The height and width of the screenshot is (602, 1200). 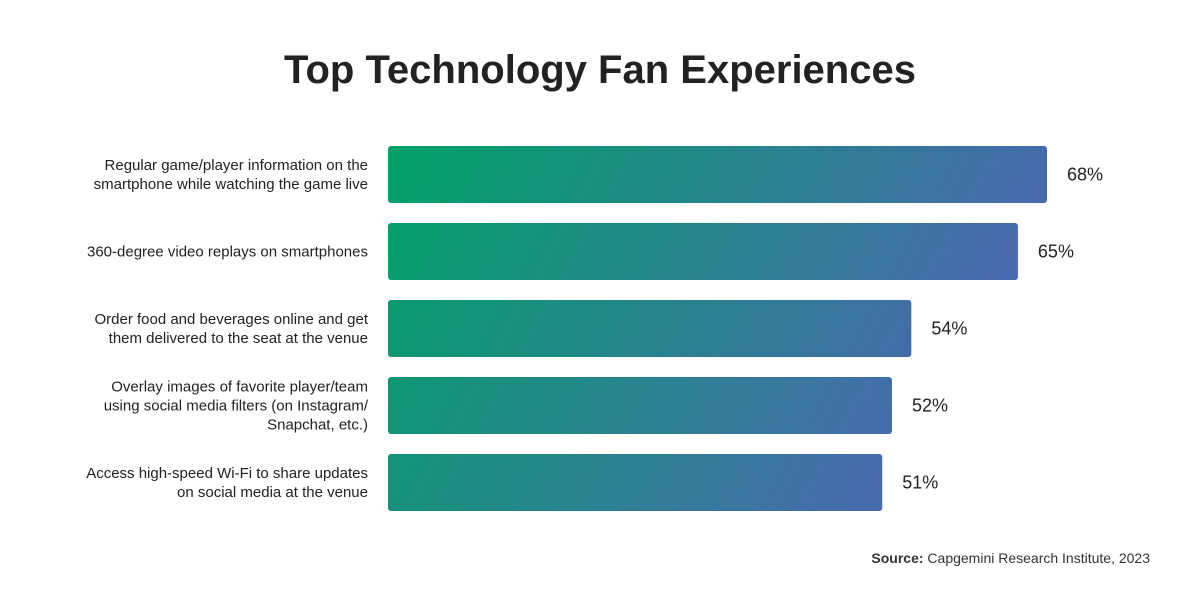 I want to click on source-label: Source:, so click(x=897, y=558).